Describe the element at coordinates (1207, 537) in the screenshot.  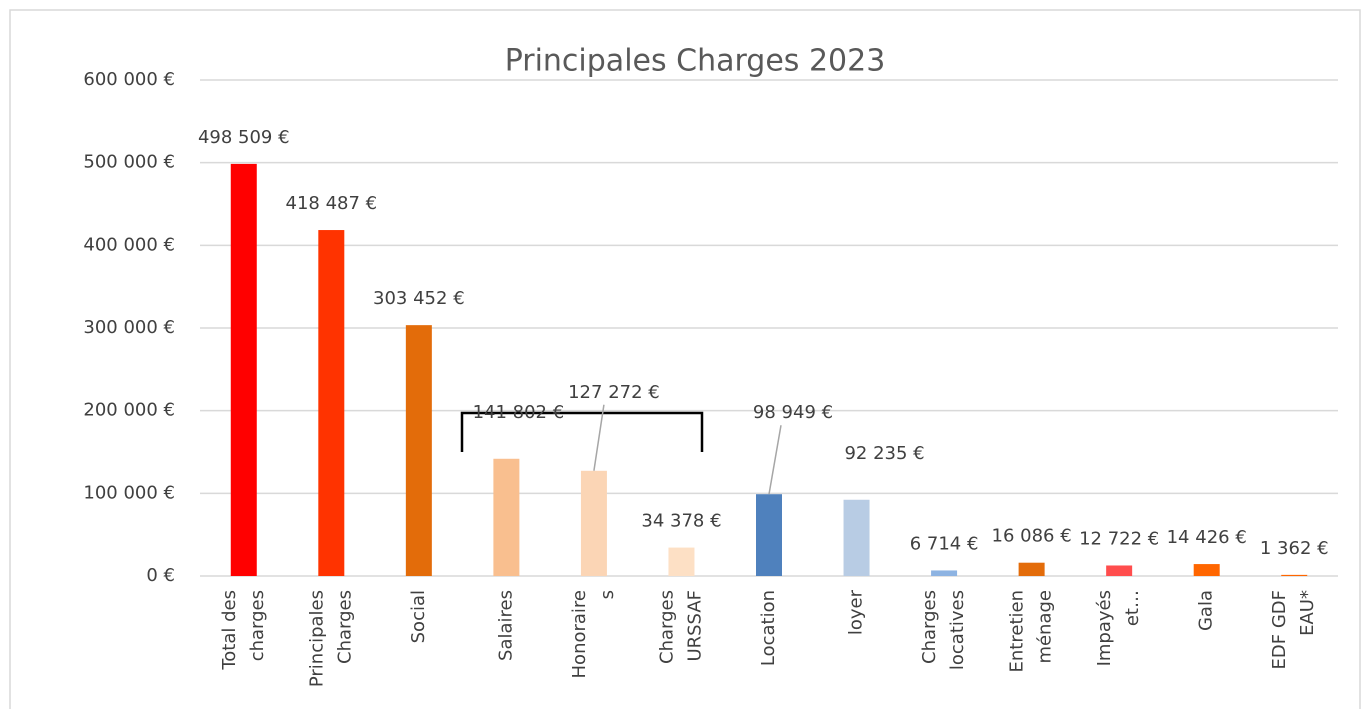
I see `data-label: 14 426 €` at that location.